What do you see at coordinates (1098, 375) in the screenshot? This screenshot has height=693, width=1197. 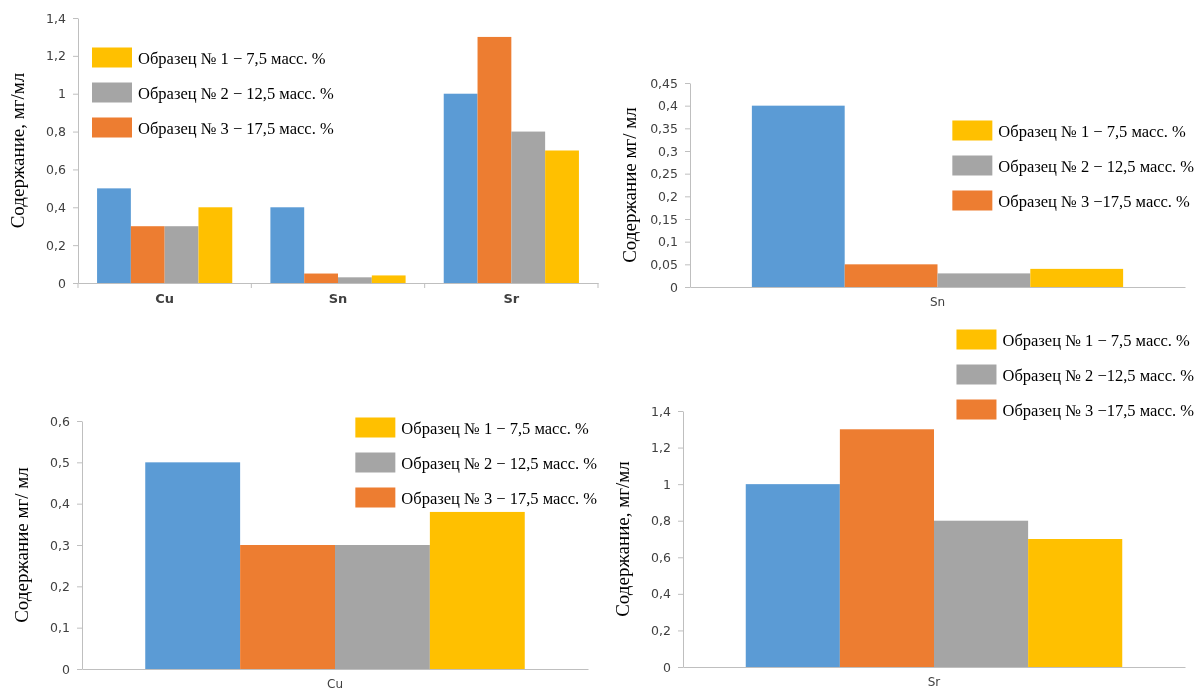 I see `legend-label: Образец № 2 −12,5 масс. %` at bounding box center [1098, 375].